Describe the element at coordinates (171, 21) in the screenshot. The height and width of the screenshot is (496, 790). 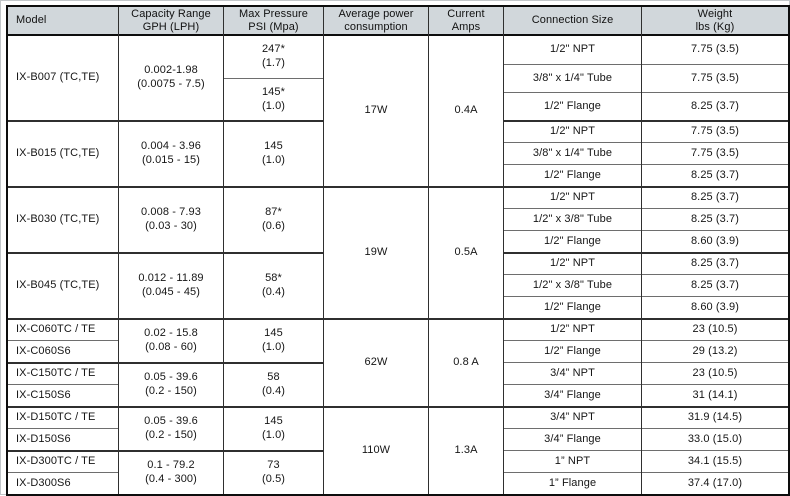
I see `column-header-capacity-range: Capacity Range GPH (LPH)` at that location.